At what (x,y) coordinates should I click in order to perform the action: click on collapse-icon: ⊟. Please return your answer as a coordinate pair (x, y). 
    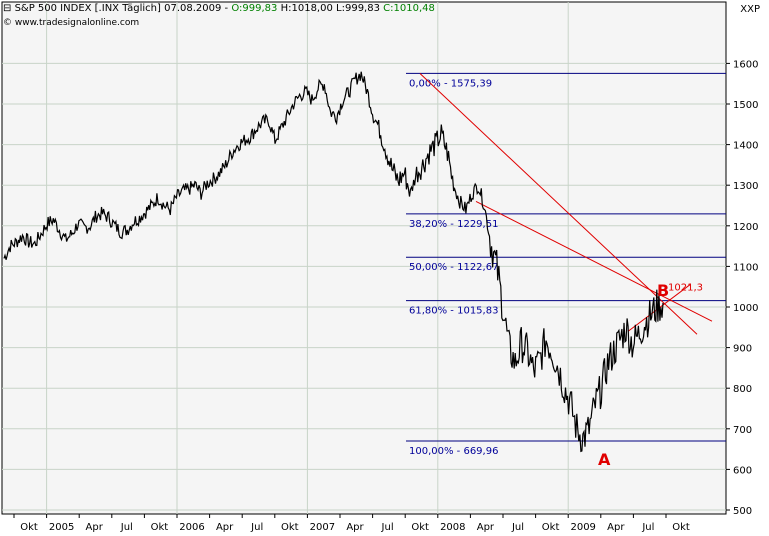
    Looking at the image, I should click on (9, 8).